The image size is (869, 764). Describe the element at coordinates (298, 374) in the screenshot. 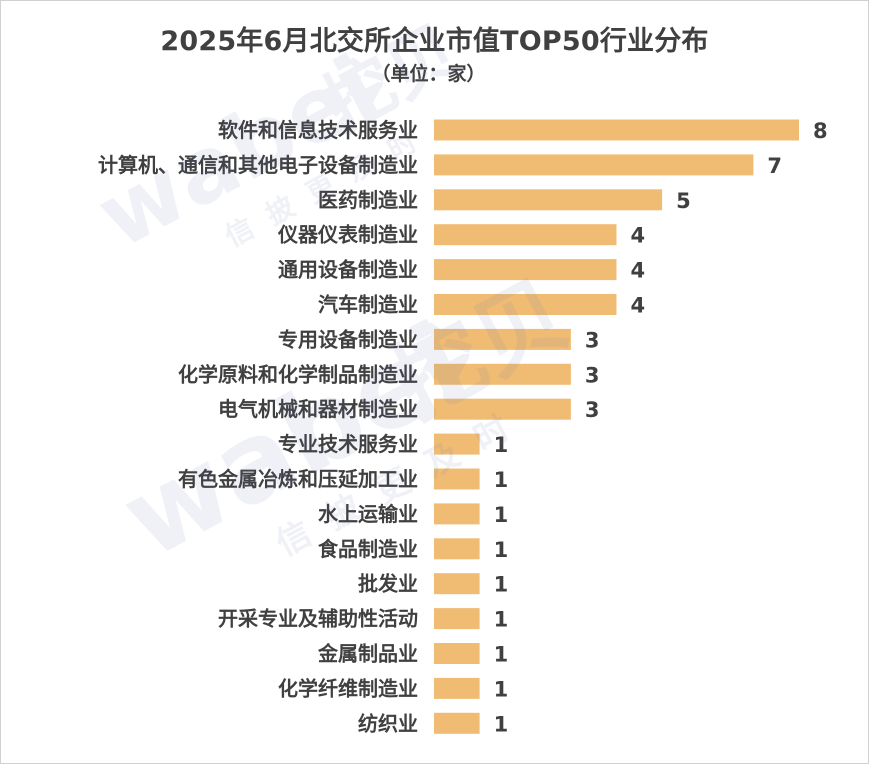

I see `category-label: 化学原料和化学制品制造业` at that location.